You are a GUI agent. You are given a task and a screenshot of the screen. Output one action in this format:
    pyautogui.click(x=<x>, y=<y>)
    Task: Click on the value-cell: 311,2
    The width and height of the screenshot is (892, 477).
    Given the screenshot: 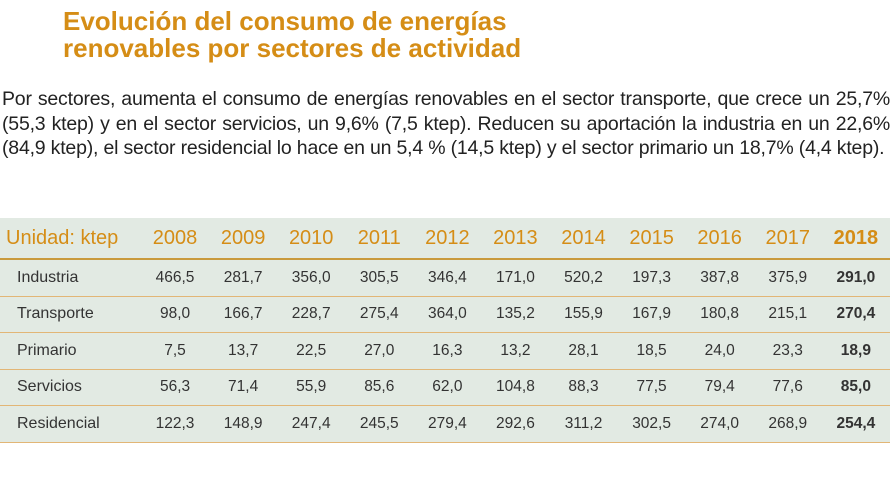 What is the action you would take?
    pyautogui.click(x=583, y=424)
    